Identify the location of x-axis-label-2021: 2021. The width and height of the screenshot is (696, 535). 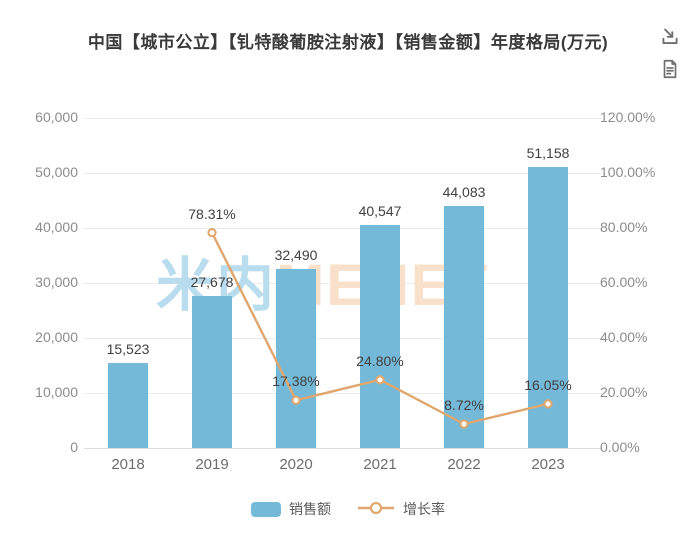
(380, 464).